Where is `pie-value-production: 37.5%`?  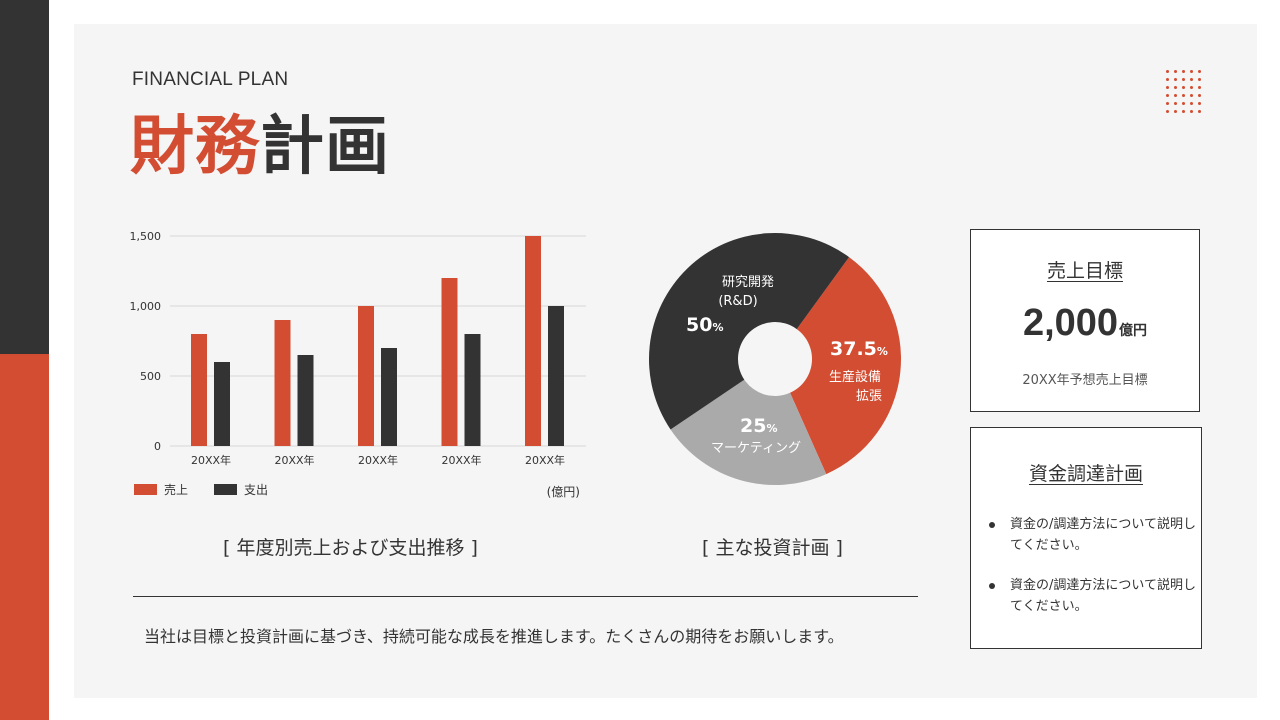 pie-value-production: 37.5% is located at coordinates (859, 349).